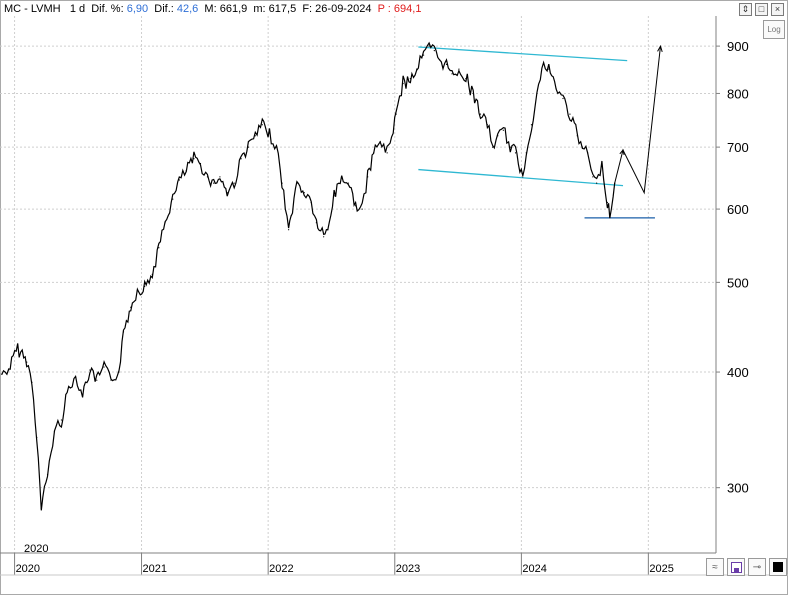 The image size is (788, 595). Describe the element at coordinates (778, 567) in the screenshot. I see `color-button` at that location.